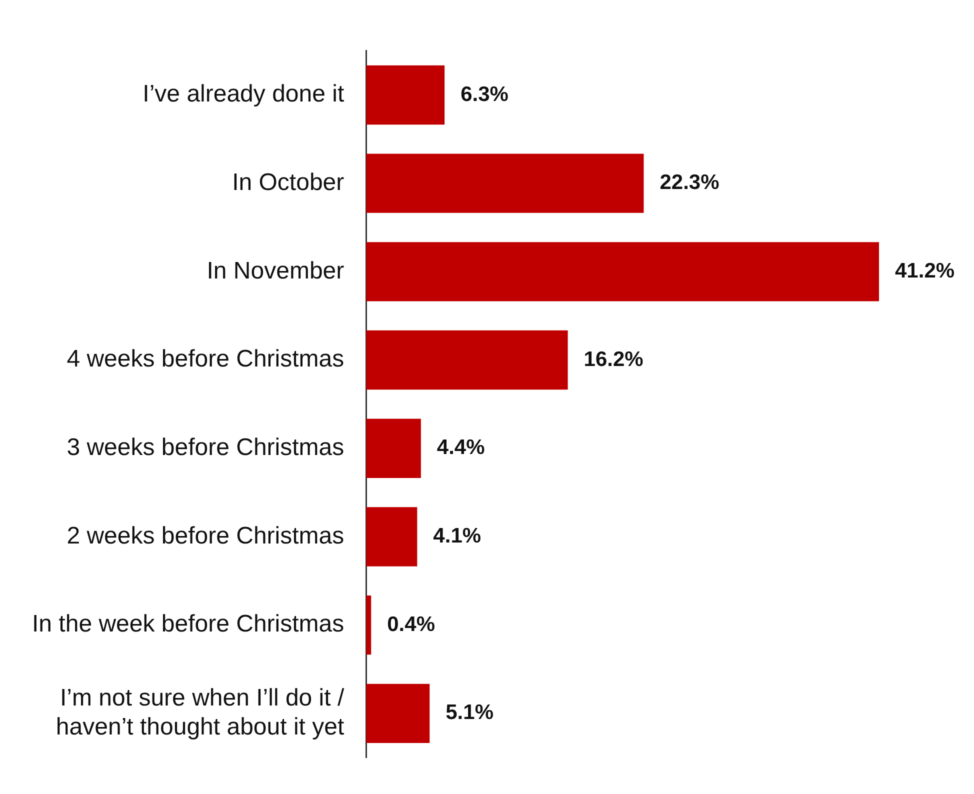 The width and height of the screenshot is (974, 794). Describe the element at coordinates (243, 94) in the screenshot. I see `y-tick-label: I’ve already done it` at that location.